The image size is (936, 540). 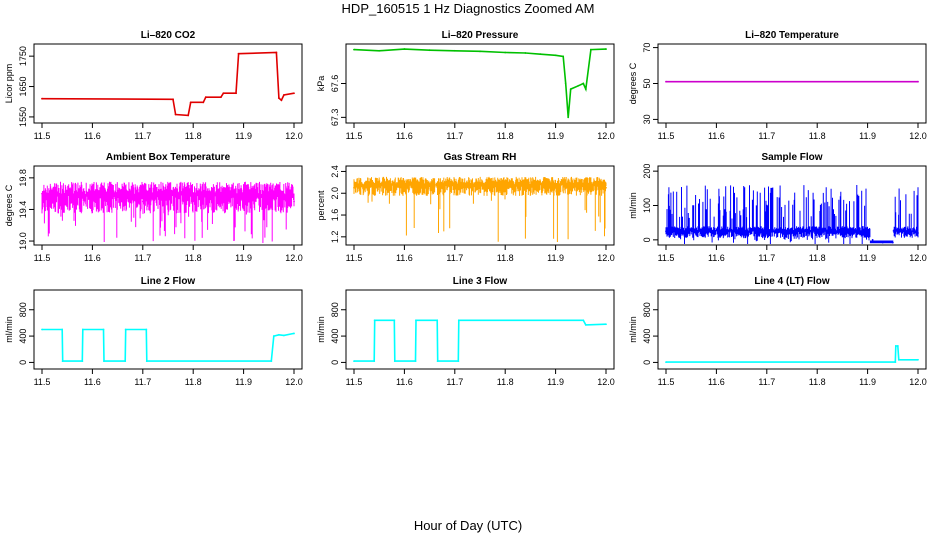 I want to click on y-axis-label: Licor ppm, so click(x=9, y=84).